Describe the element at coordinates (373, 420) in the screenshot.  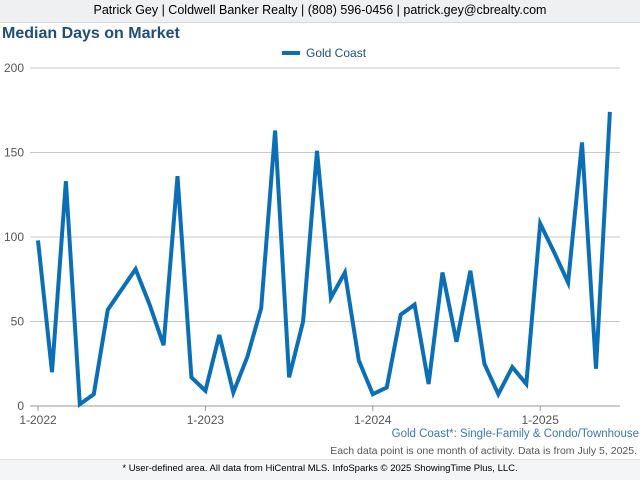
I see `x-tick-label-1-2024: 1-2024` at that location.